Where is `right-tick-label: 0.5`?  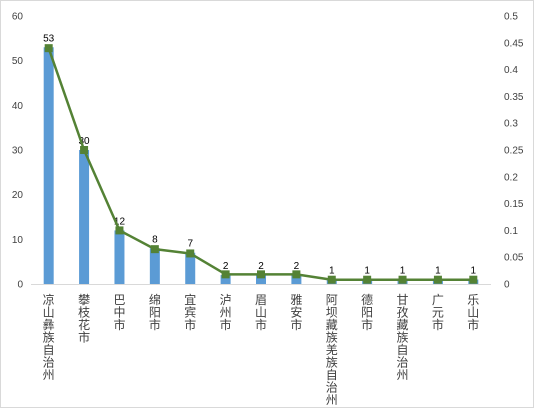
right-tick-label: 0.5 is located at coordinates (511, 17).